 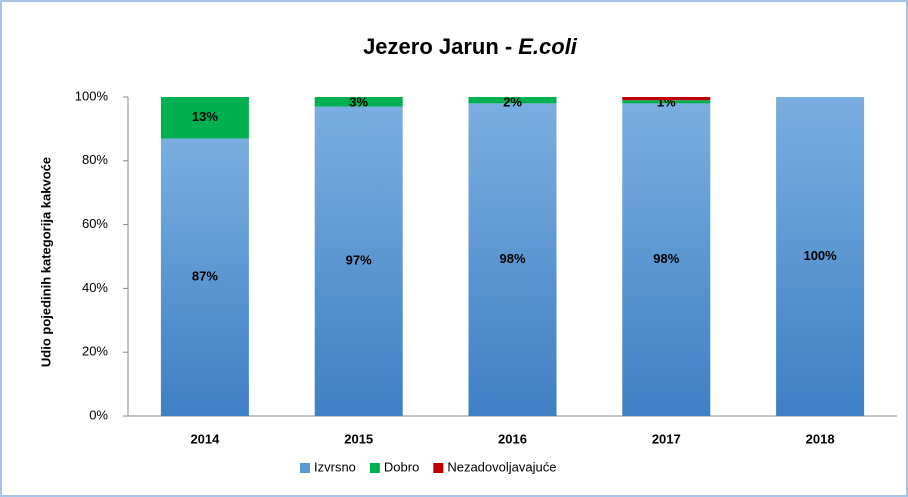 What do you see at coordinates (98, 414) in the screenshot?
I see `y-tick-label: 0%` at bounding box center [98, 414].